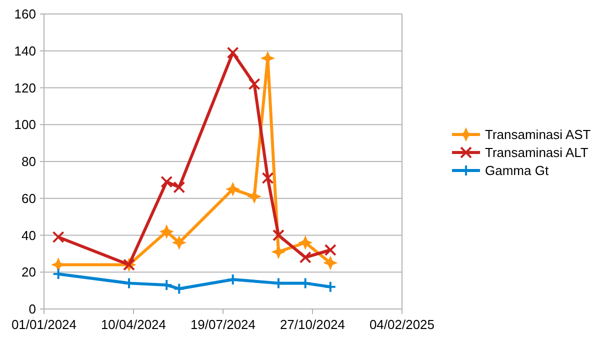 Image resolution: width=604 pixels, height=341 pixels. Describe the element at coordinates (29, 235) in the screenshot. I see `y-tick-label: 40` at that location.